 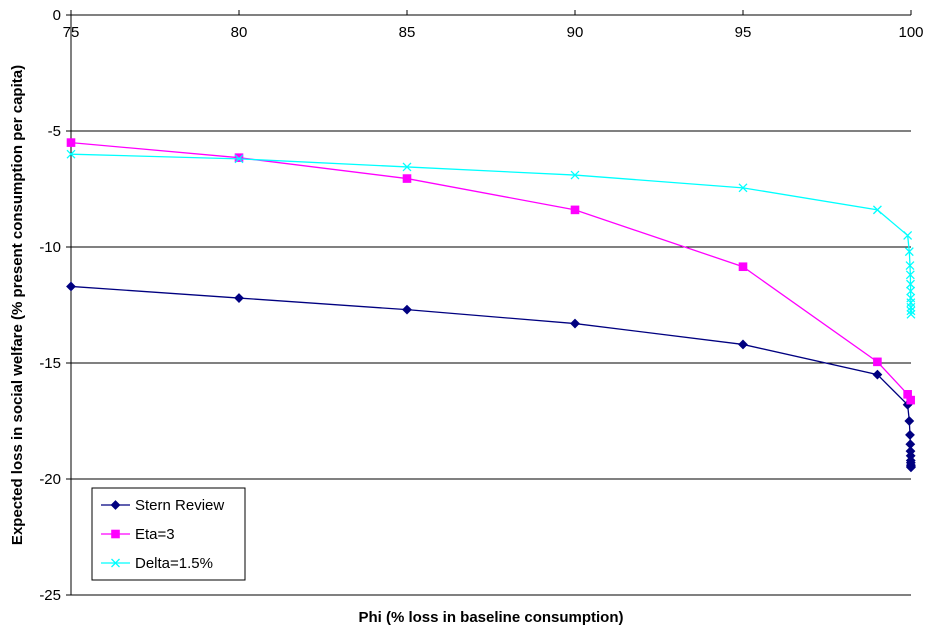 I want to click on y-tick-label: -10, so click(x=50, y=247).